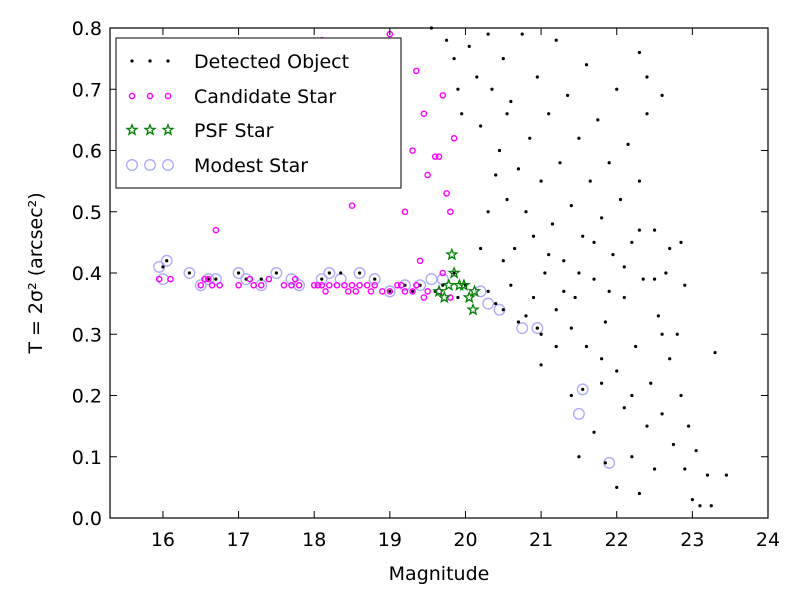 The height and width of the screenshot is (600, 800). What do you see at coordinates (163, 540) in the screenshot?
I see `x-tick-label: 16` at bounding box center [163, 540].